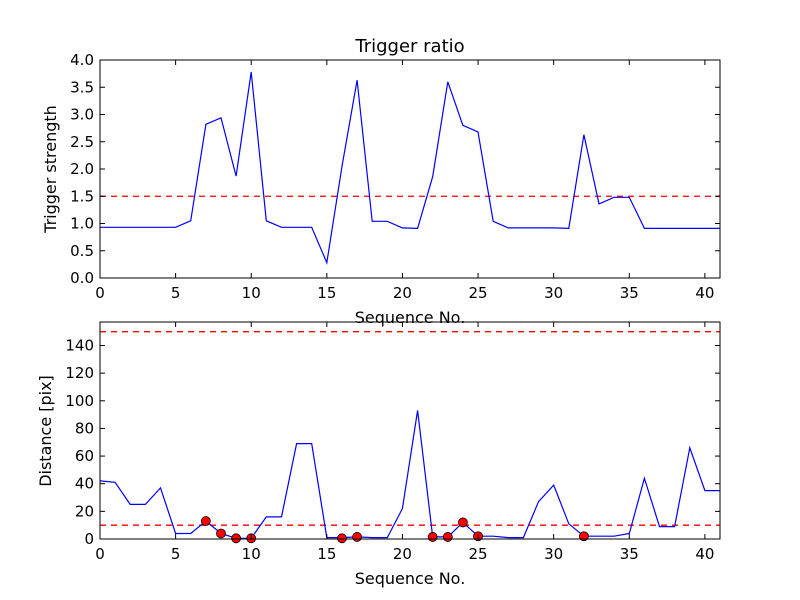 The width and height of the screenshot is (800, 600). What do you see at coordinates (82, 142) in the screenshot?
I see `y-tick-label: 2.5` at bounding box center [82, 142].